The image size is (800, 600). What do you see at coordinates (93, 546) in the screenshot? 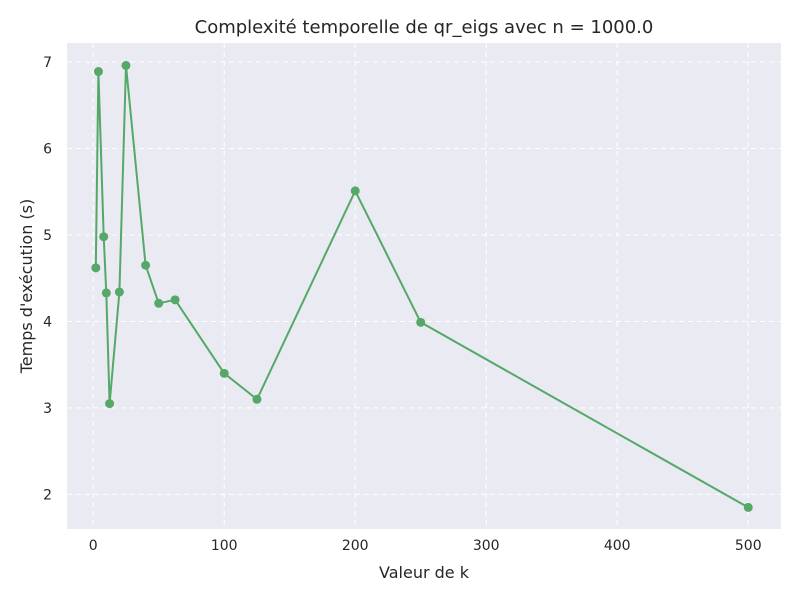
I see `x-tick-label: 0` at bounding box center [93, 546].